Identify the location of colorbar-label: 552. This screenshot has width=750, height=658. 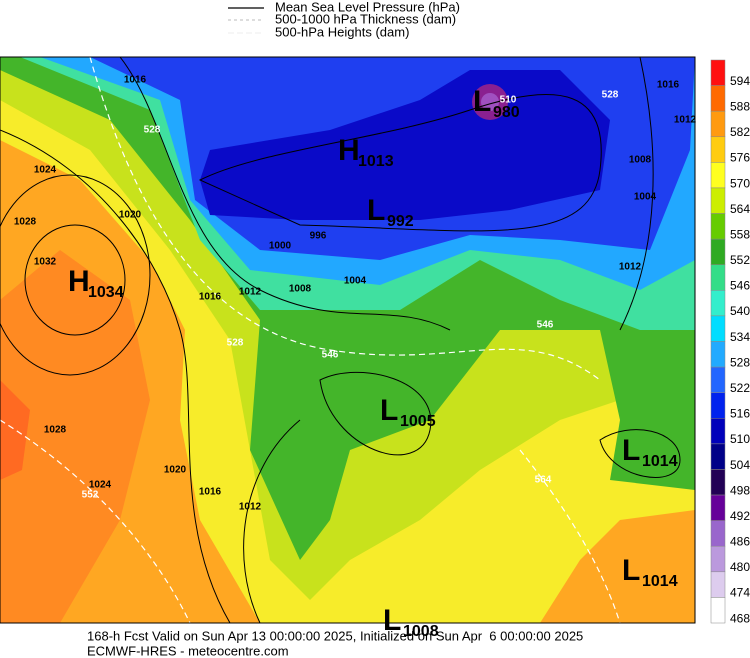
(740, 260).